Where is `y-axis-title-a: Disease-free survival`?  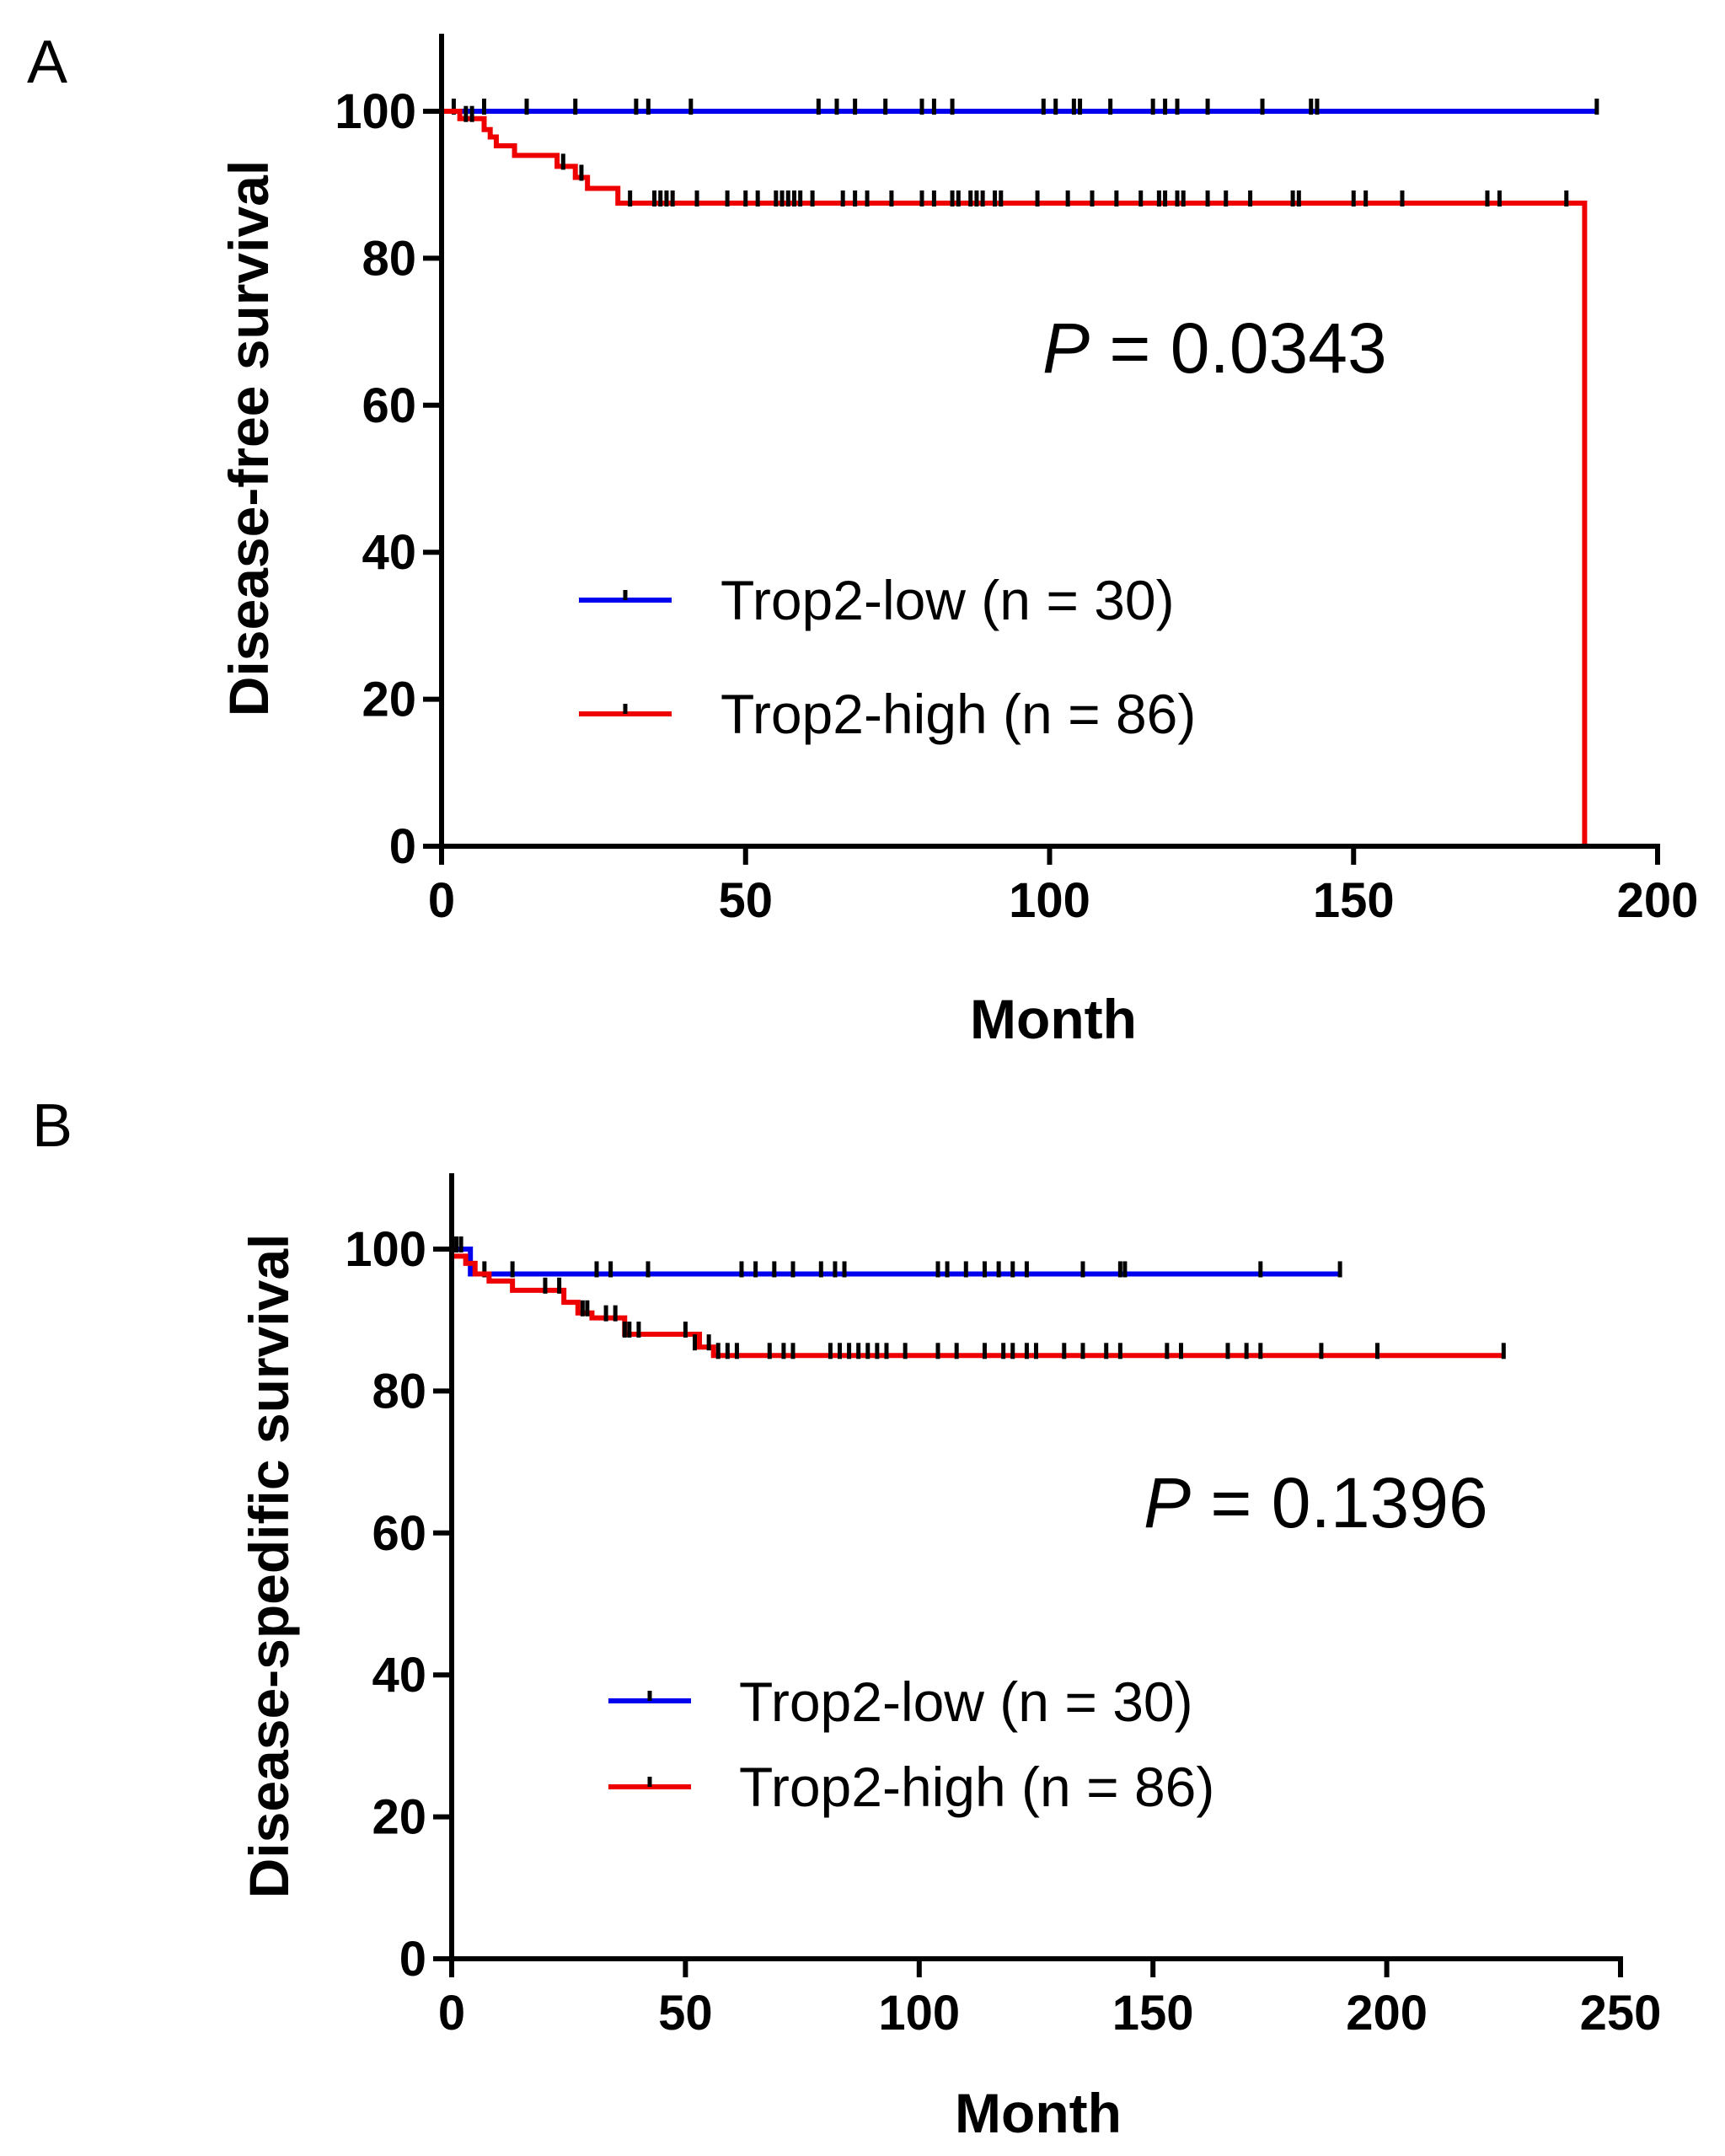
y-axis-title-a: Disease-free survival is located at coordinates (249, 438).